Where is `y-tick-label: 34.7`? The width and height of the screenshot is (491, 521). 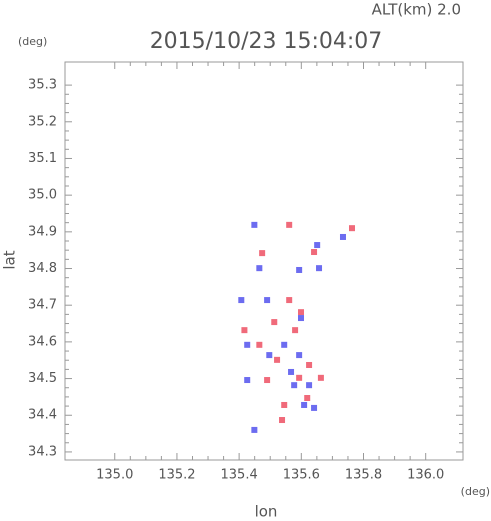 y-tick-label: 34.7 is located at coordinates (42, 305).